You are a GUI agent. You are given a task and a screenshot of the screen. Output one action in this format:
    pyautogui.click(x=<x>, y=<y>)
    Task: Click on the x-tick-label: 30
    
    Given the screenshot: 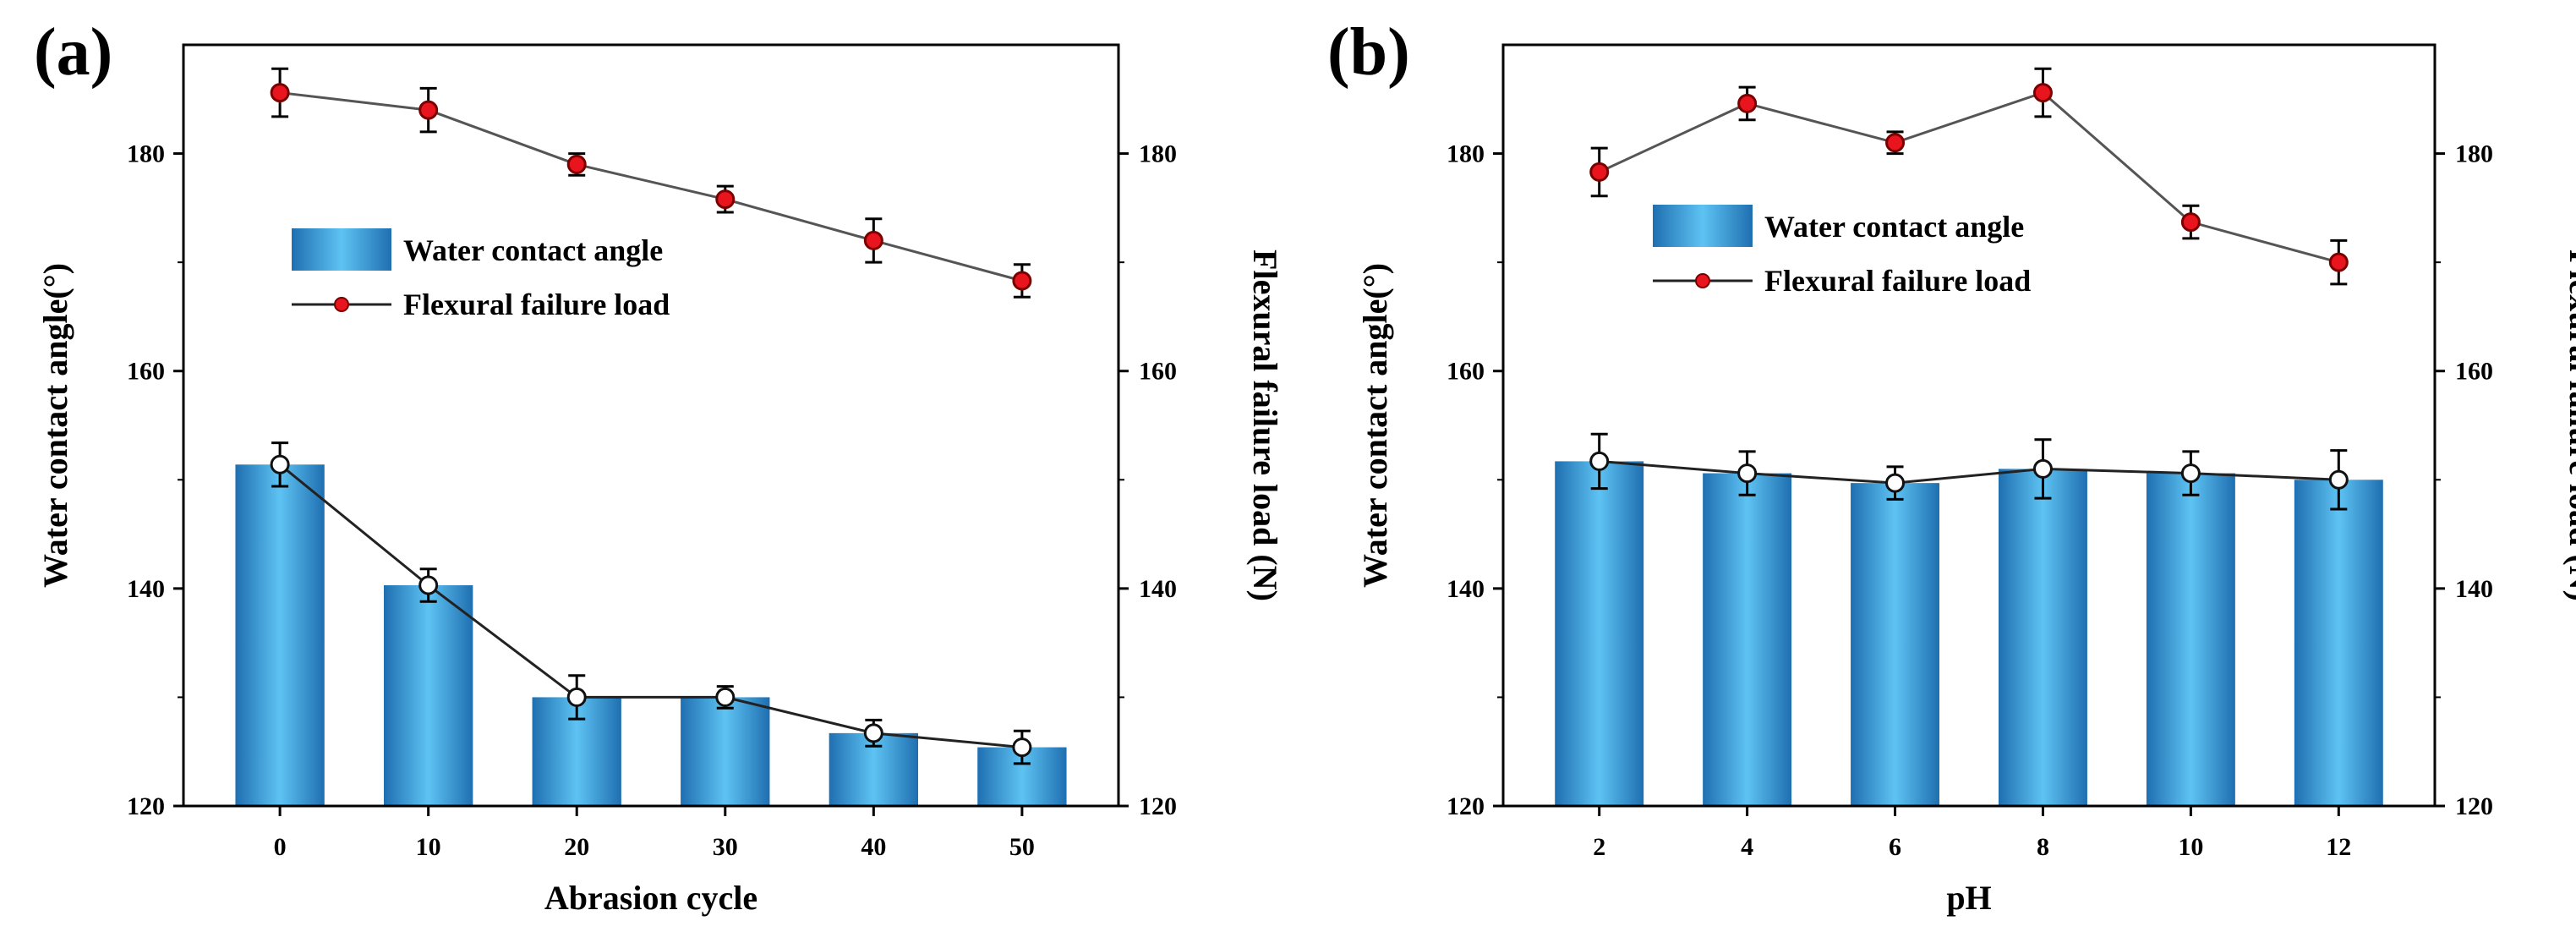 What is the action you would take?
    pyautogui.click(x=726, y=847)
    